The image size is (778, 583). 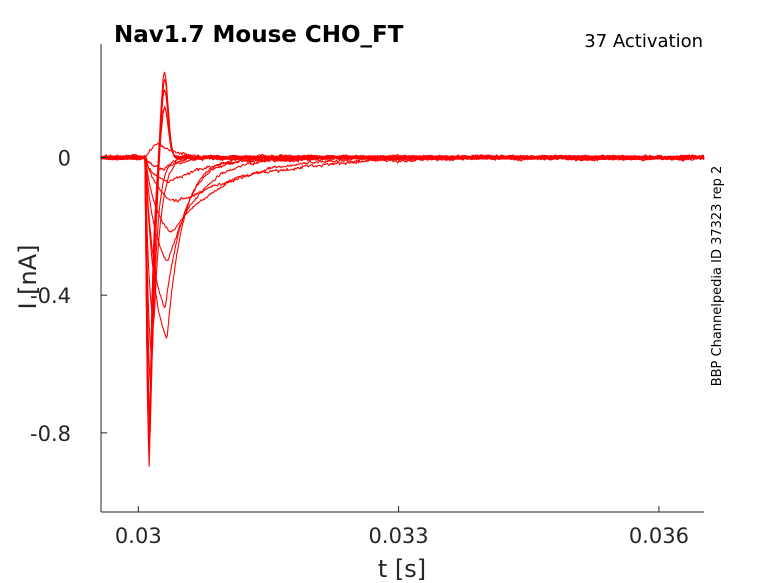 I want to click on y-tick-group: 0 -0.4 -0.8, so click(x=68, y=296).